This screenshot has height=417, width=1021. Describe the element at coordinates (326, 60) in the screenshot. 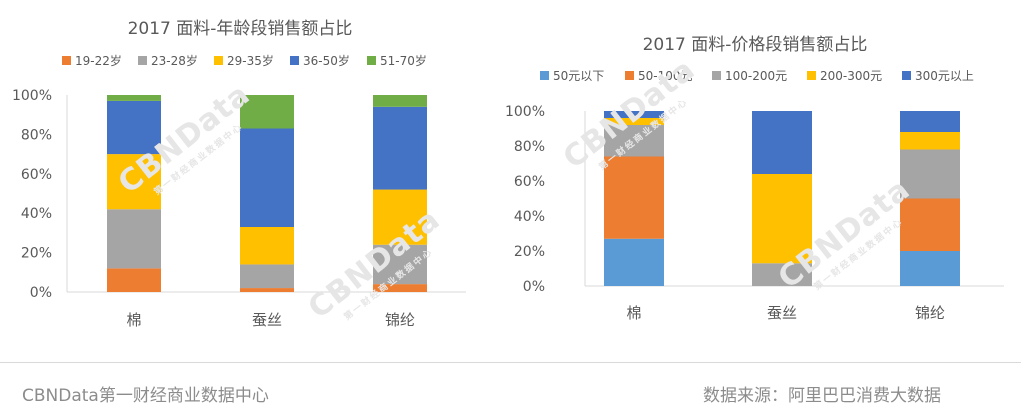

I see `legend-label: 36-50岁` at that location.